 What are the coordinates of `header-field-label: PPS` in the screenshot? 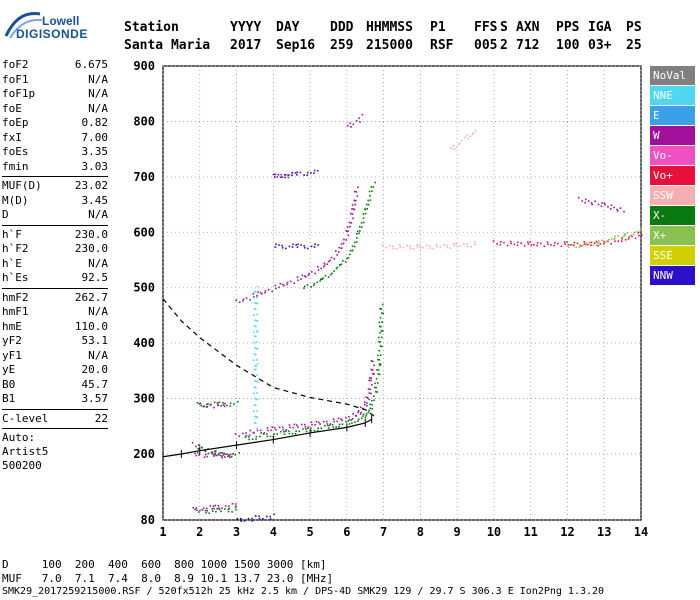 It's located at (568, 27).